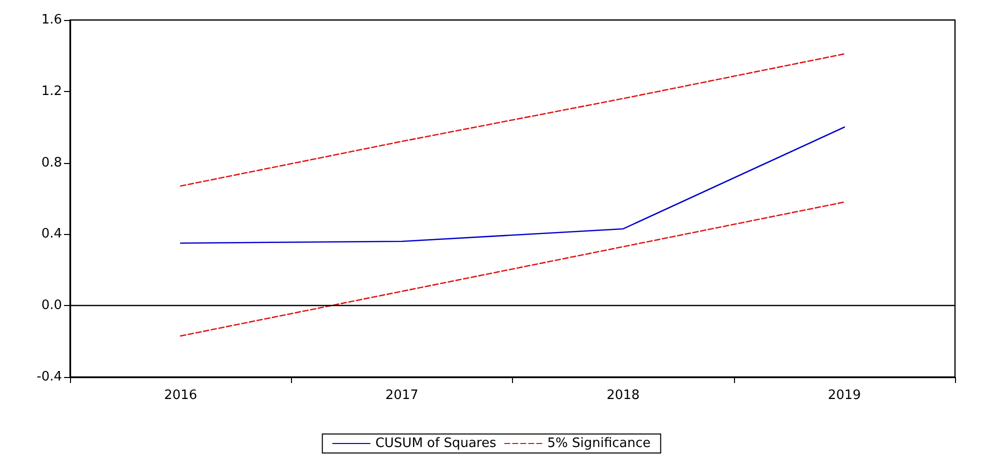  What do you see at coordinates (51, 234) in the screenshot?
I see `y-tick-label: 0.4` at bounding box center [51, 234].